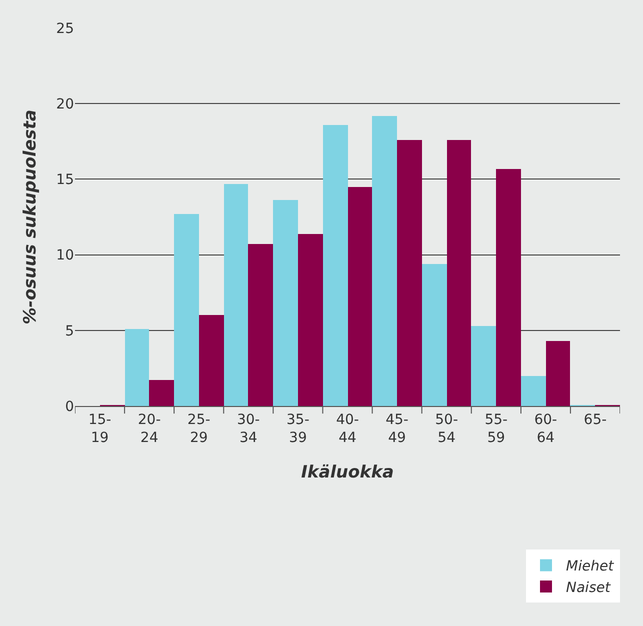  I want to click on x-tick-label: 50- 54, so click(446, 429).